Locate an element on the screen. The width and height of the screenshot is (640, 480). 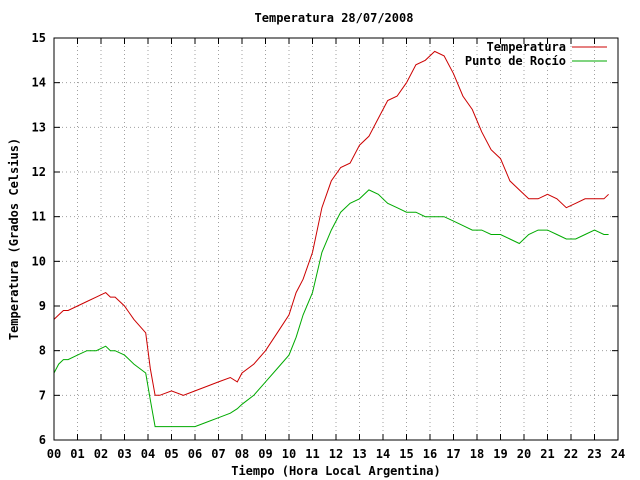
x-tick-label: 16 is located at coordinates (430, 454).